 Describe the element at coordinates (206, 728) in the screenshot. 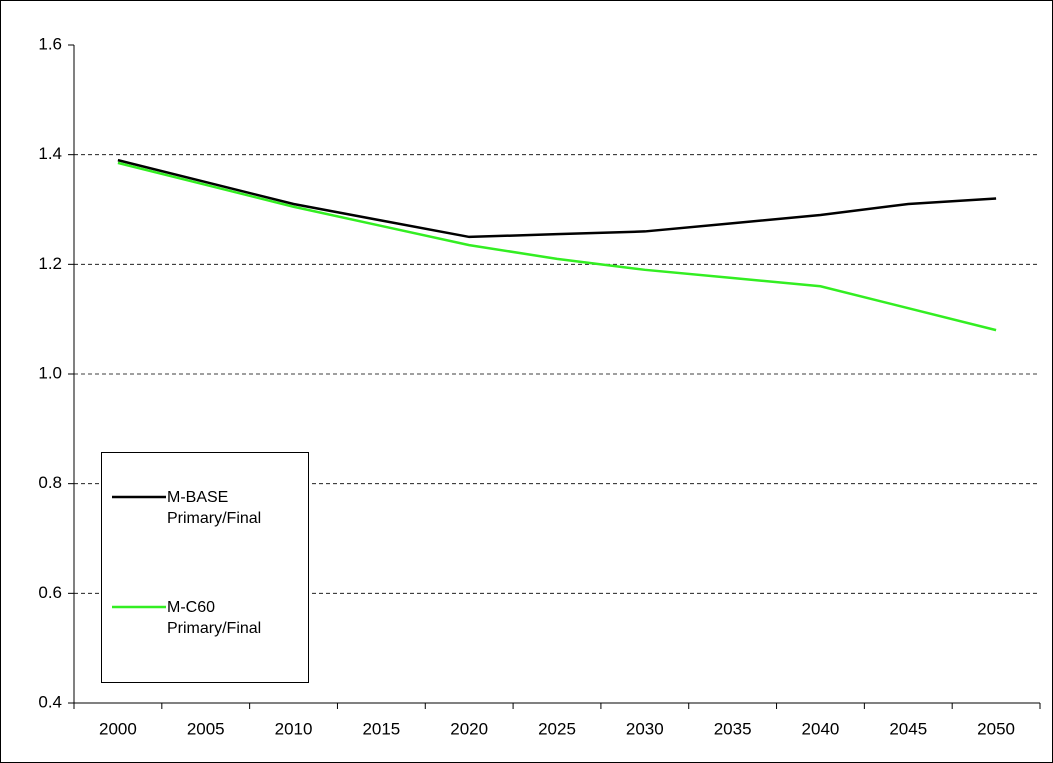

I see `x-tick-label: 2005` at that location.